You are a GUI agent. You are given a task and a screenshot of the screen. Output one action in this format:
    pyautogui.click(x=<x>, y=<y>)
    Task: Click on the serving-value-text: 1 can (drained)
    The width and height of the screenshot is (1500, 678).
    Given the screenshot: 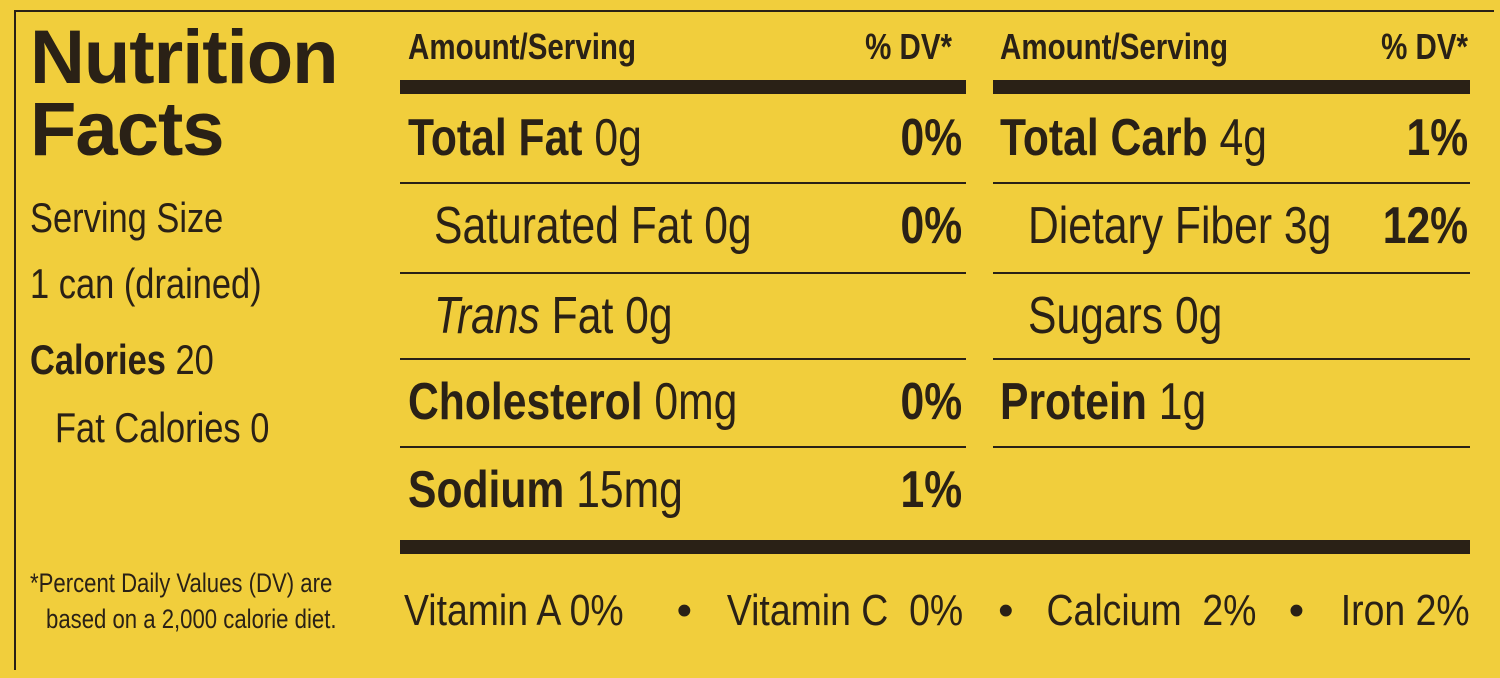 What is the action you would take?
    pyautogui.click(x=146, y=283)
    